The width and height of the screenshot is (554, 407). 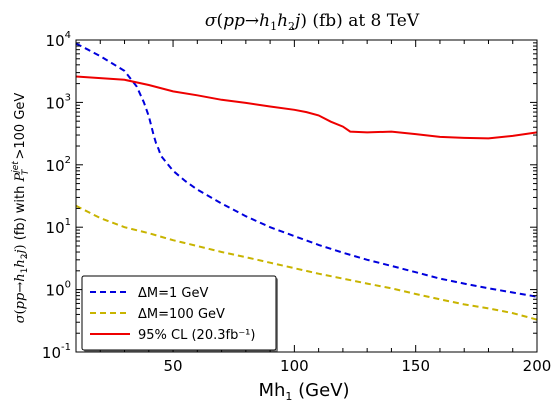 What do you see at coordinates (537, 366) in the screenshot?
I see `x-tick-label: 200` at bounding box center [537, 366].